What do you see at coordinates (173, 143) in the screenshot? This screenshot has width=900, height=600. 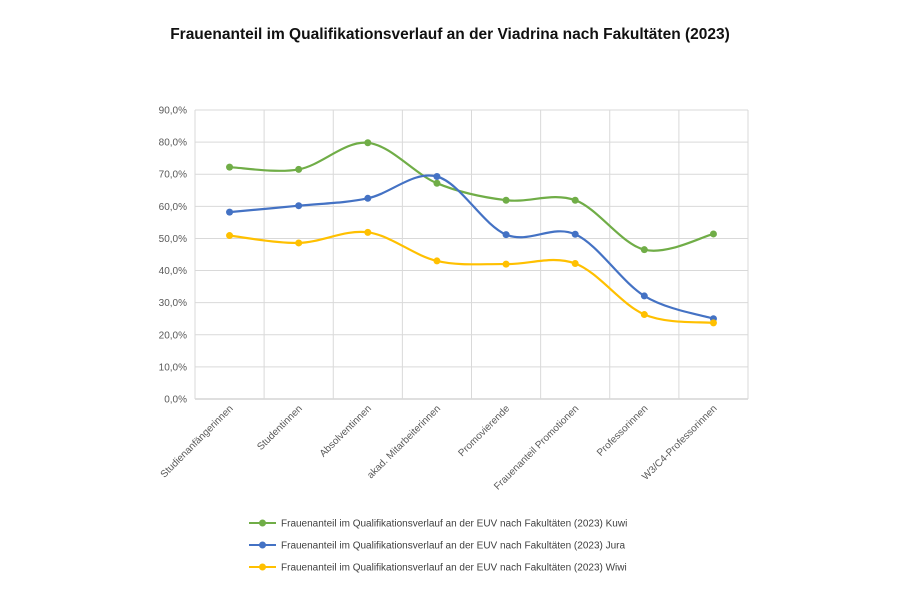 I see `y-tick-label: 80,0%` at bounding box center [173, 143].